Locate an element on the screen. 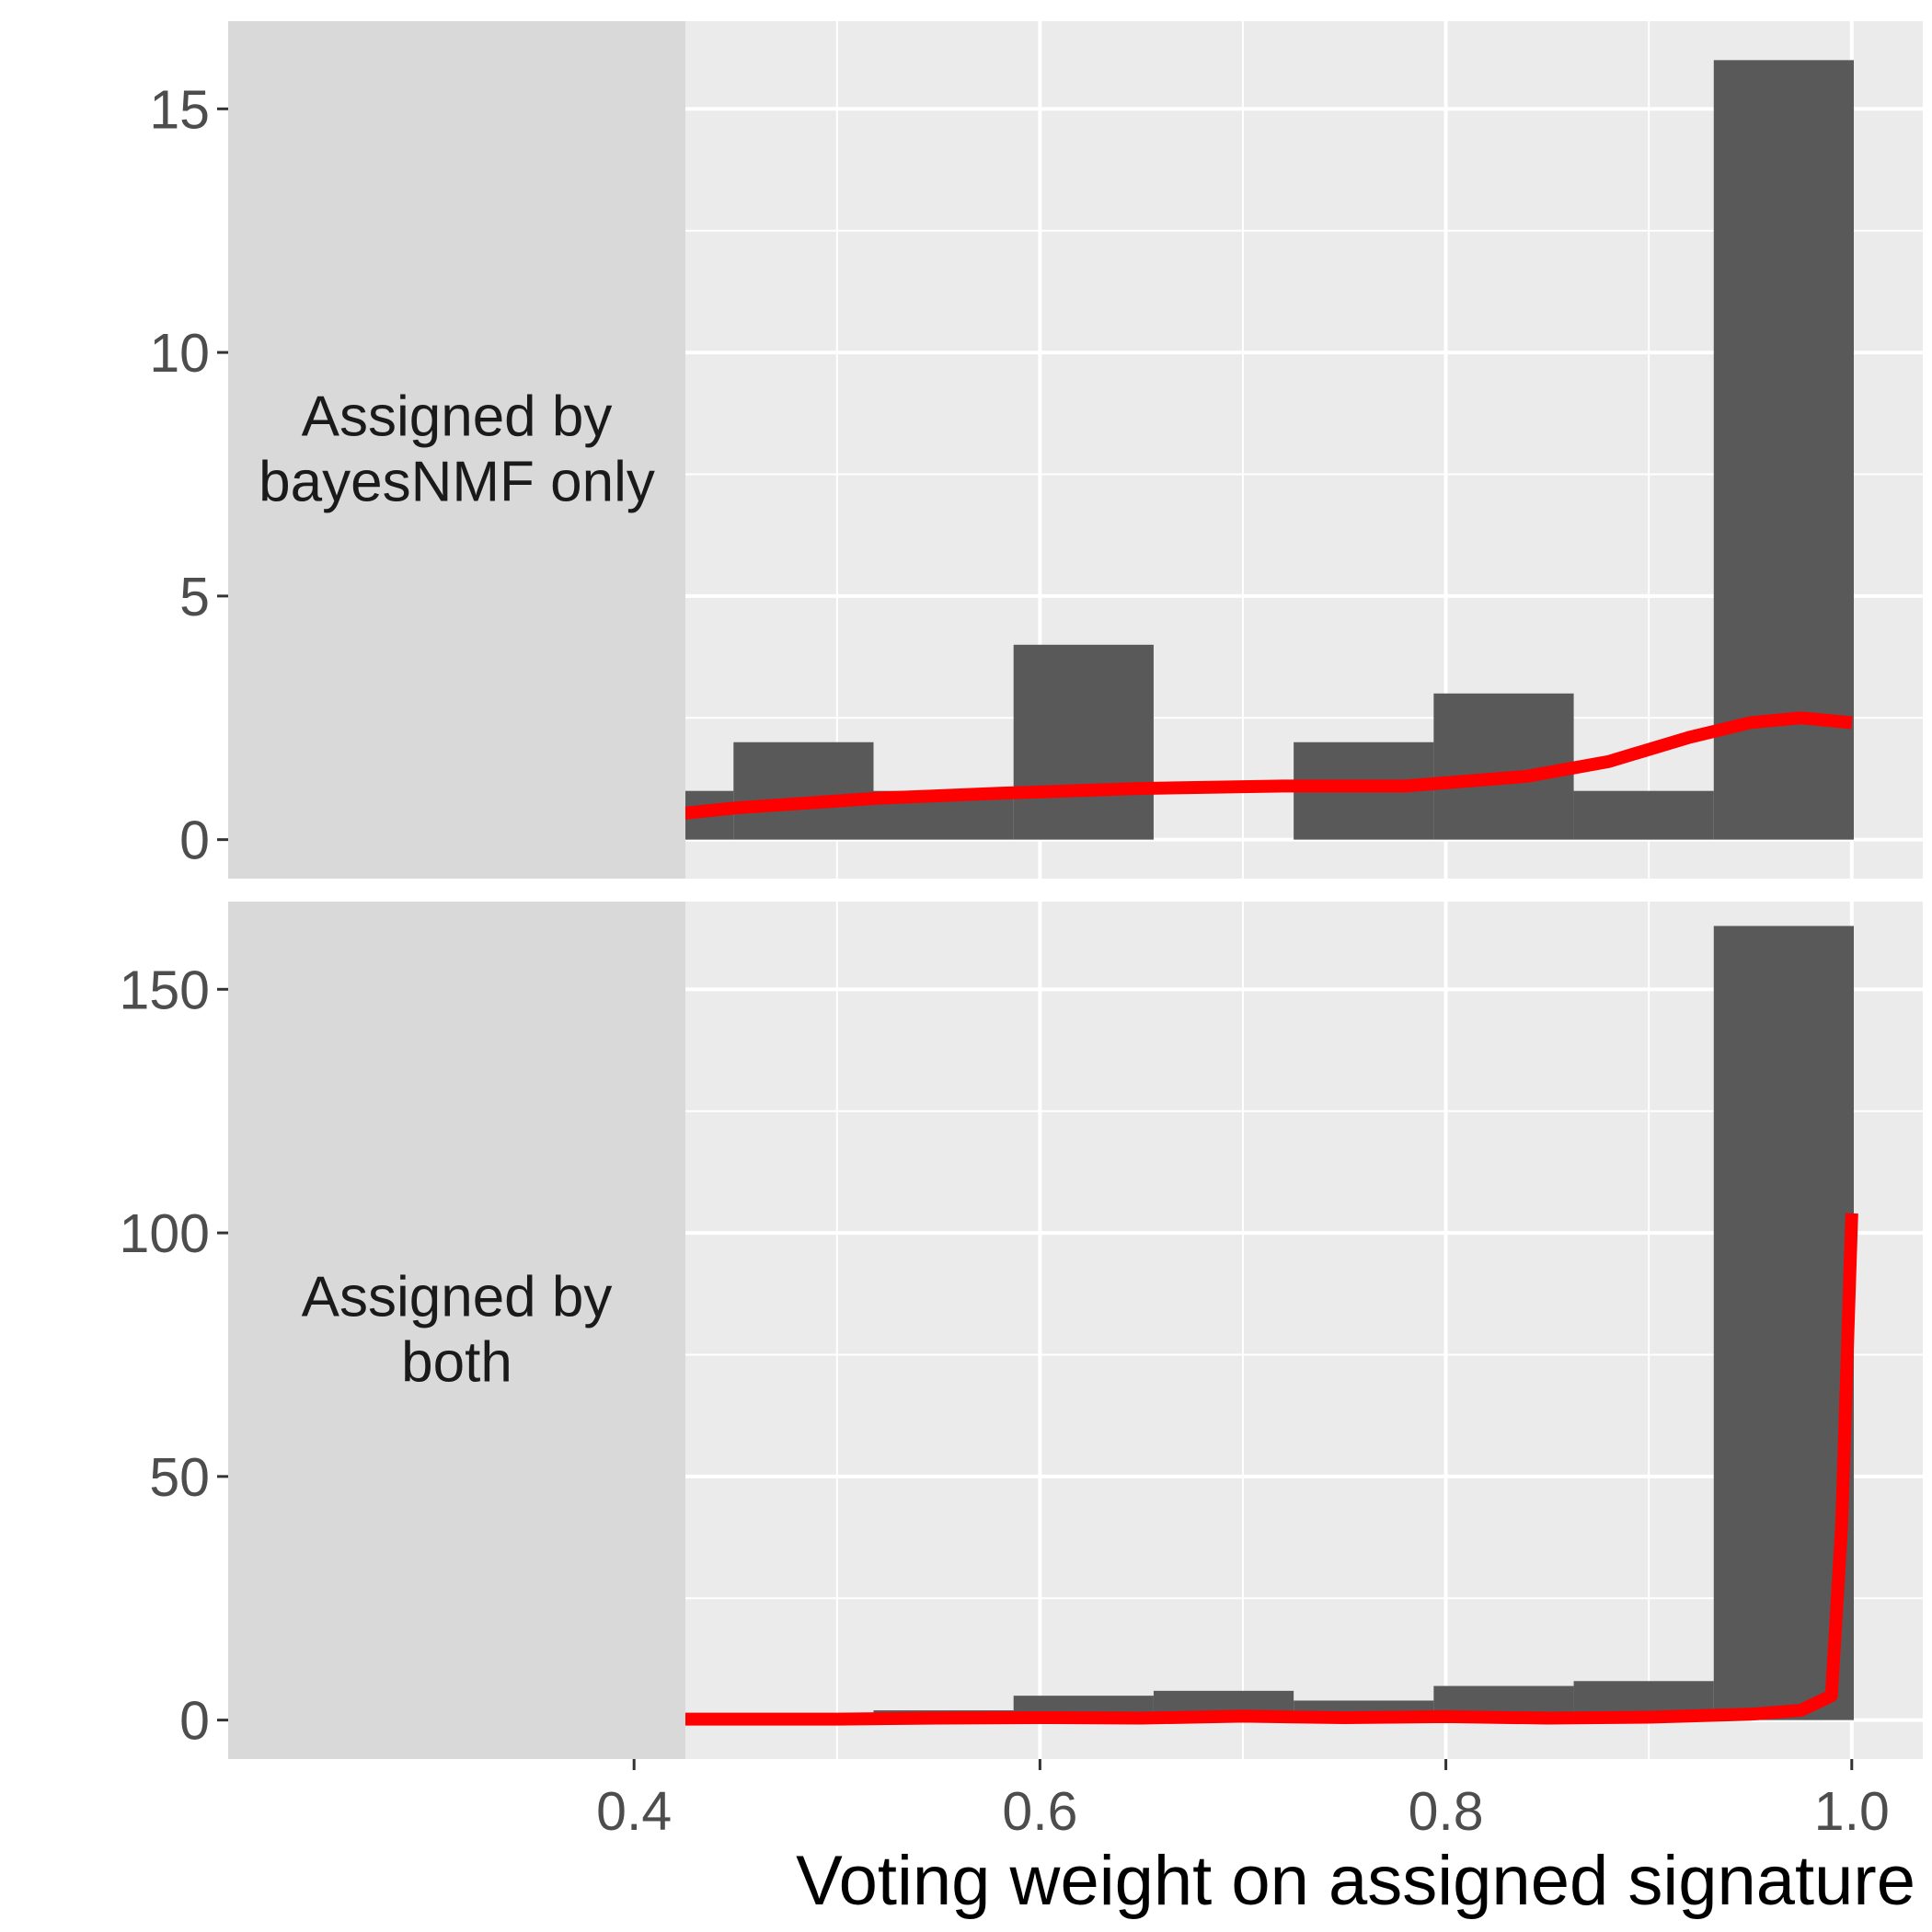 This screenshot has height=1932, width=1932. x-tick-label: 0.6 is located at coordinates (1039, 1811).